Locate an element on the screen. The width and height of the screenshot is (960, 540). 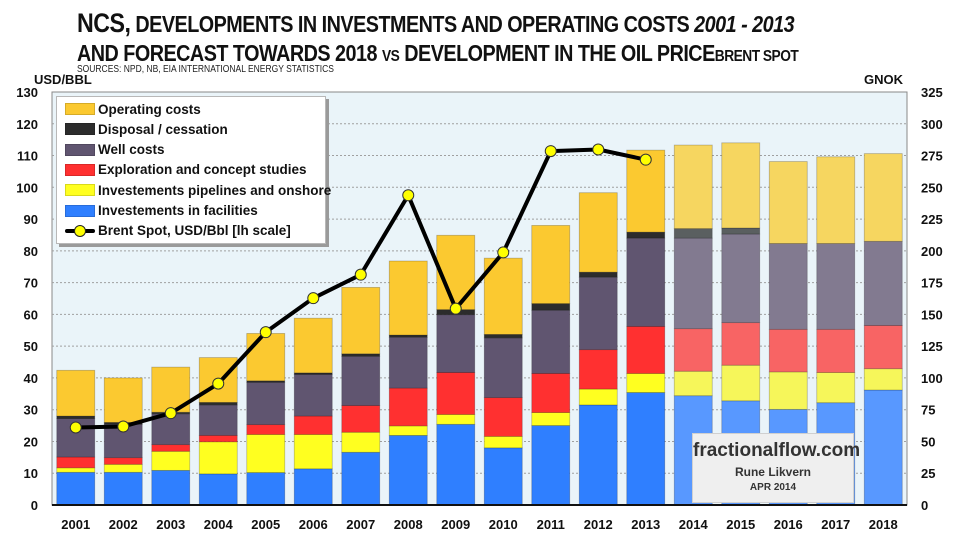
y2-tick-label: 300 is located at coordinates (932, 124).